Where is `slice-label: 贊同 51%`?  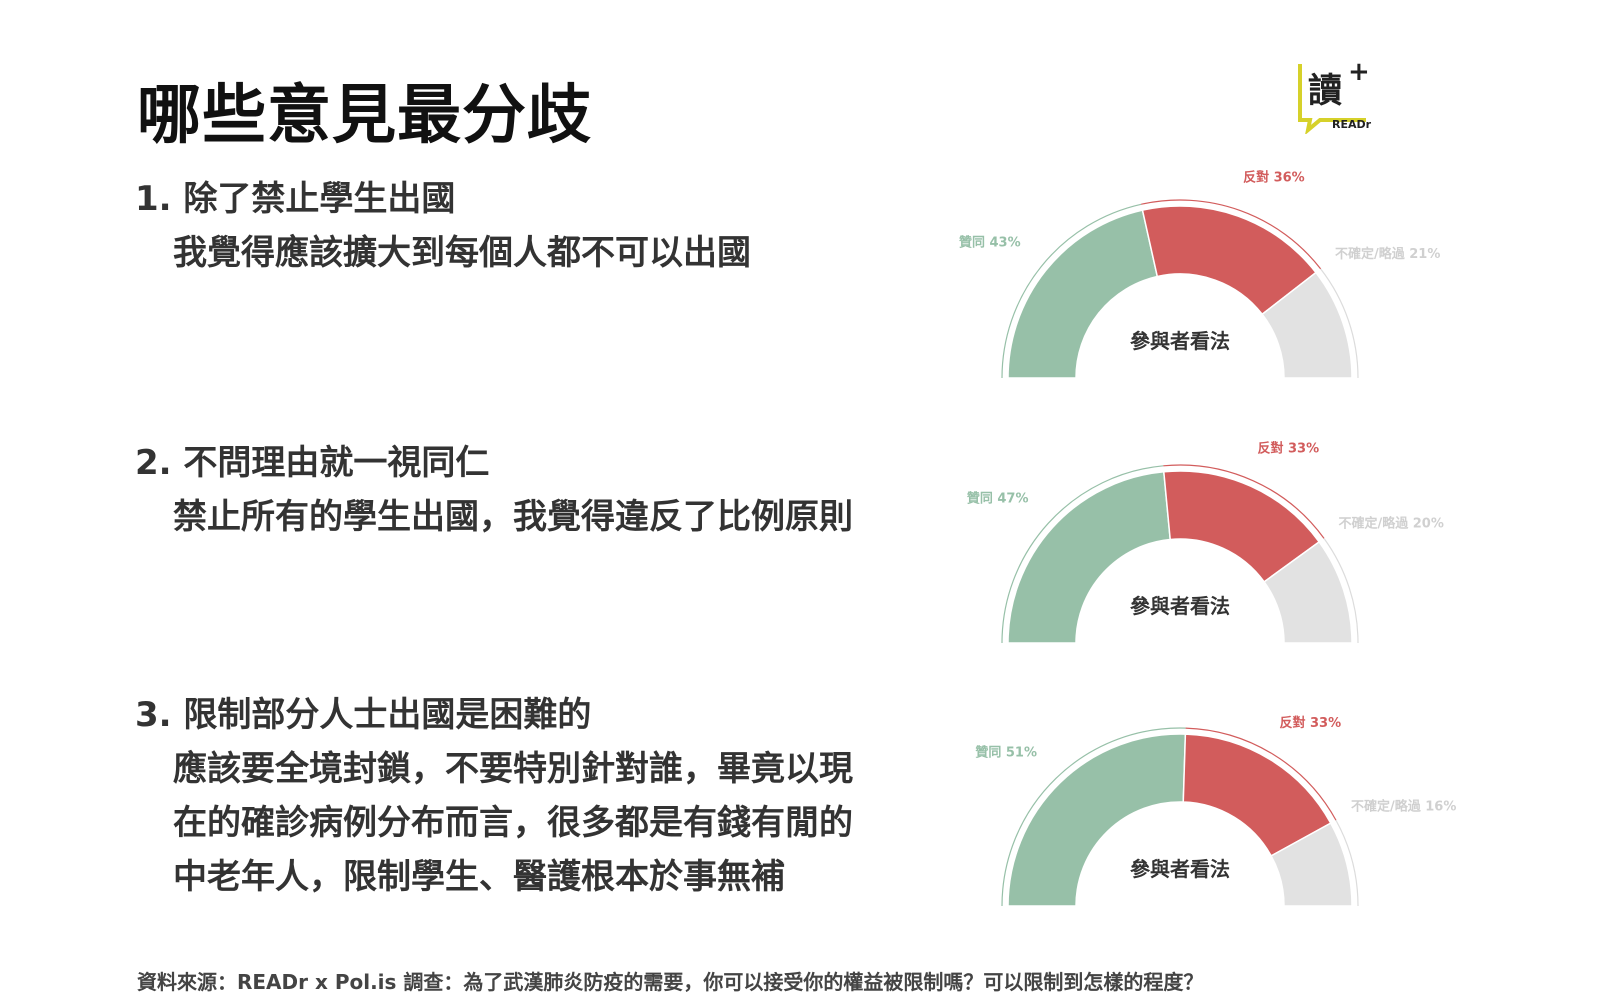 slice-label: 贊同 51% is located at coordinates (1006, 753).